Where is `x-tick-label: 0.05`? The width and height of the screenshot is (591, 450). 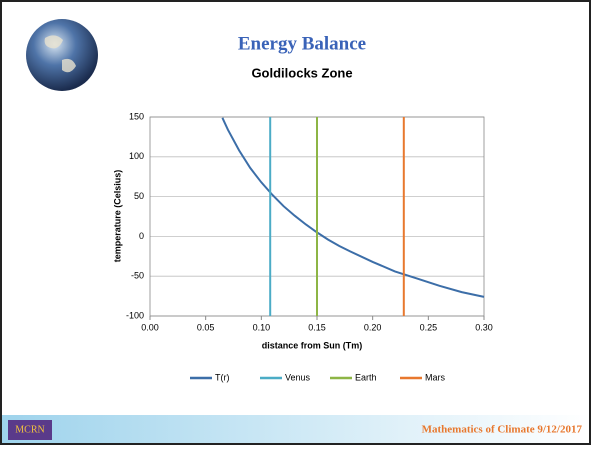
x-tick-label: 0.05 is located at coordinates (206, 327).